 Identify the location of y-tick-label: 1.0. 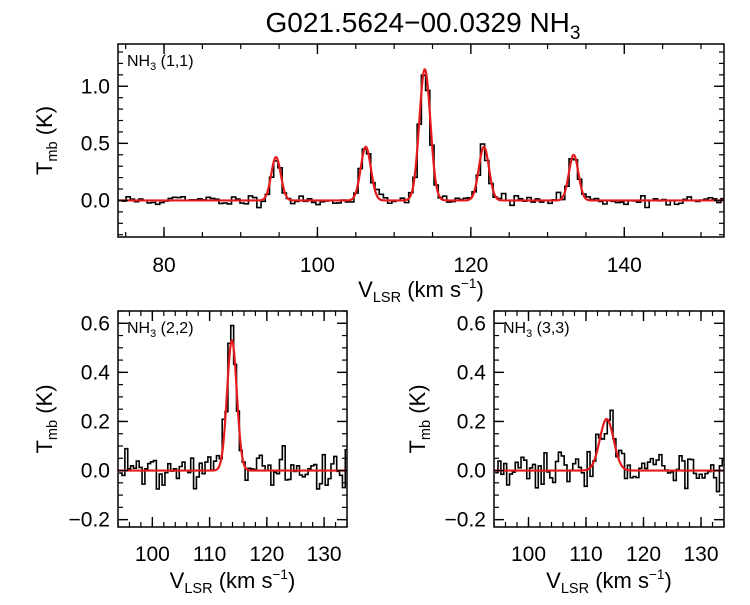
(95, 86).